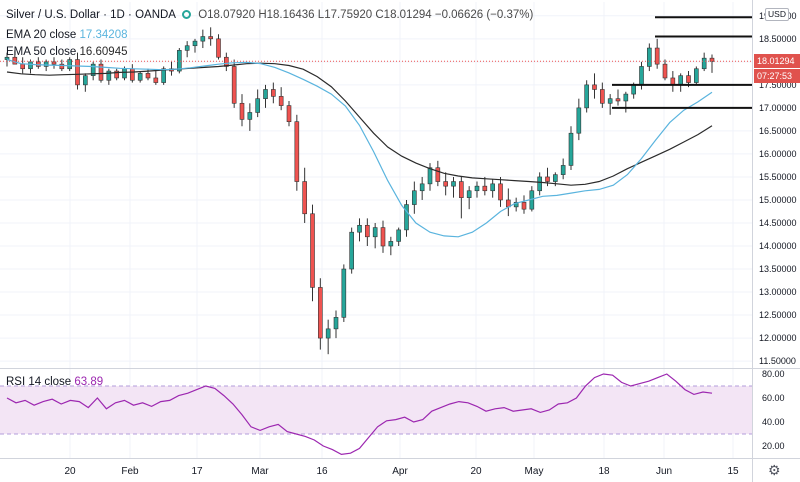 The width and height of the screenshot is (800, 482). I want to click on rsi-tick-label: 20.00, so click(773, 446).